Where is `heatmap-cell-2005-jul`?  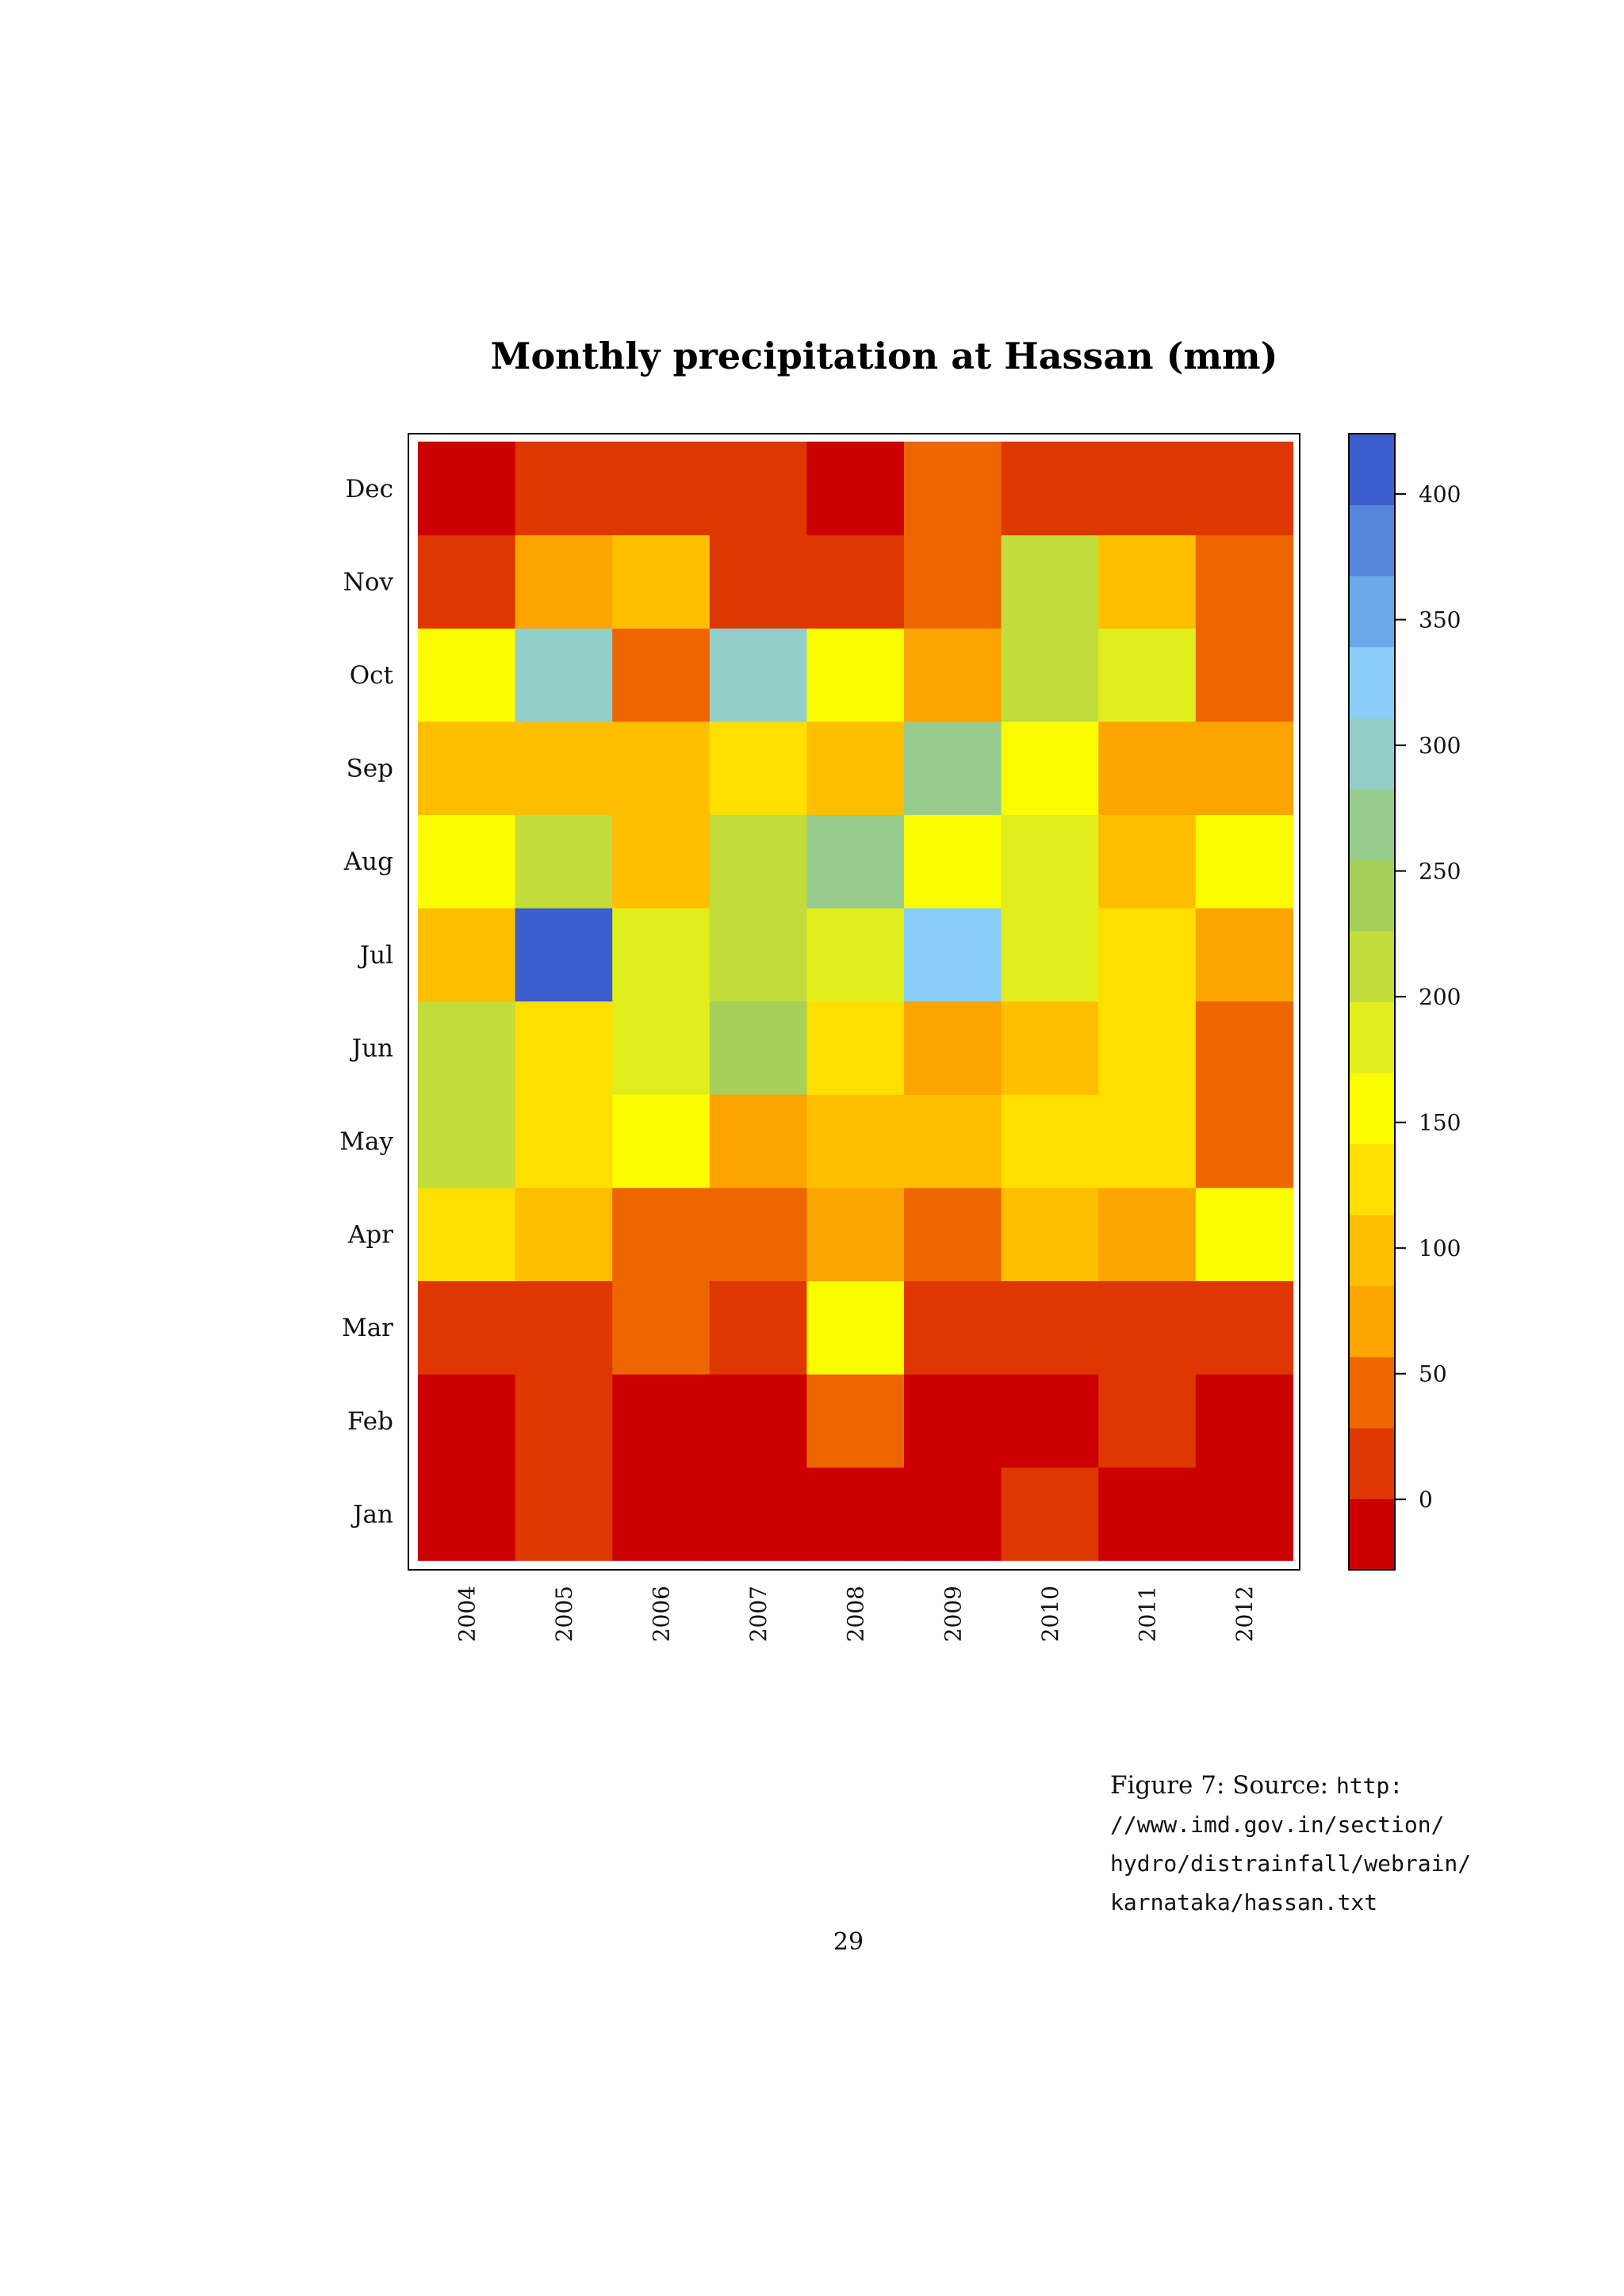 heatmap-cell-2005-jul is located at coordinates (564, 955).